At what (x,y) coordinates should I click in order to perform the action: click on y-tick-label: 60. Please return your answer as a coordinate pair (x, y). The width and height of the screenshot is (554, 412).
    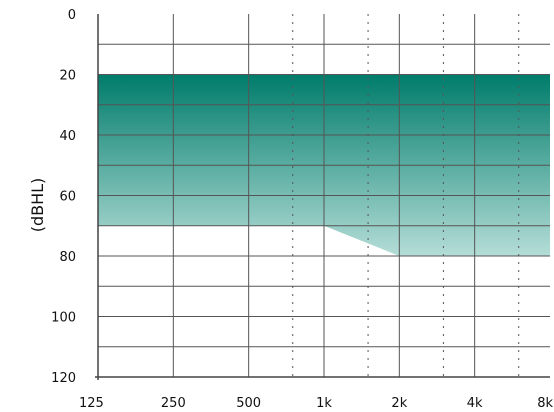
    Looking at the image, I should click on (67, 197).